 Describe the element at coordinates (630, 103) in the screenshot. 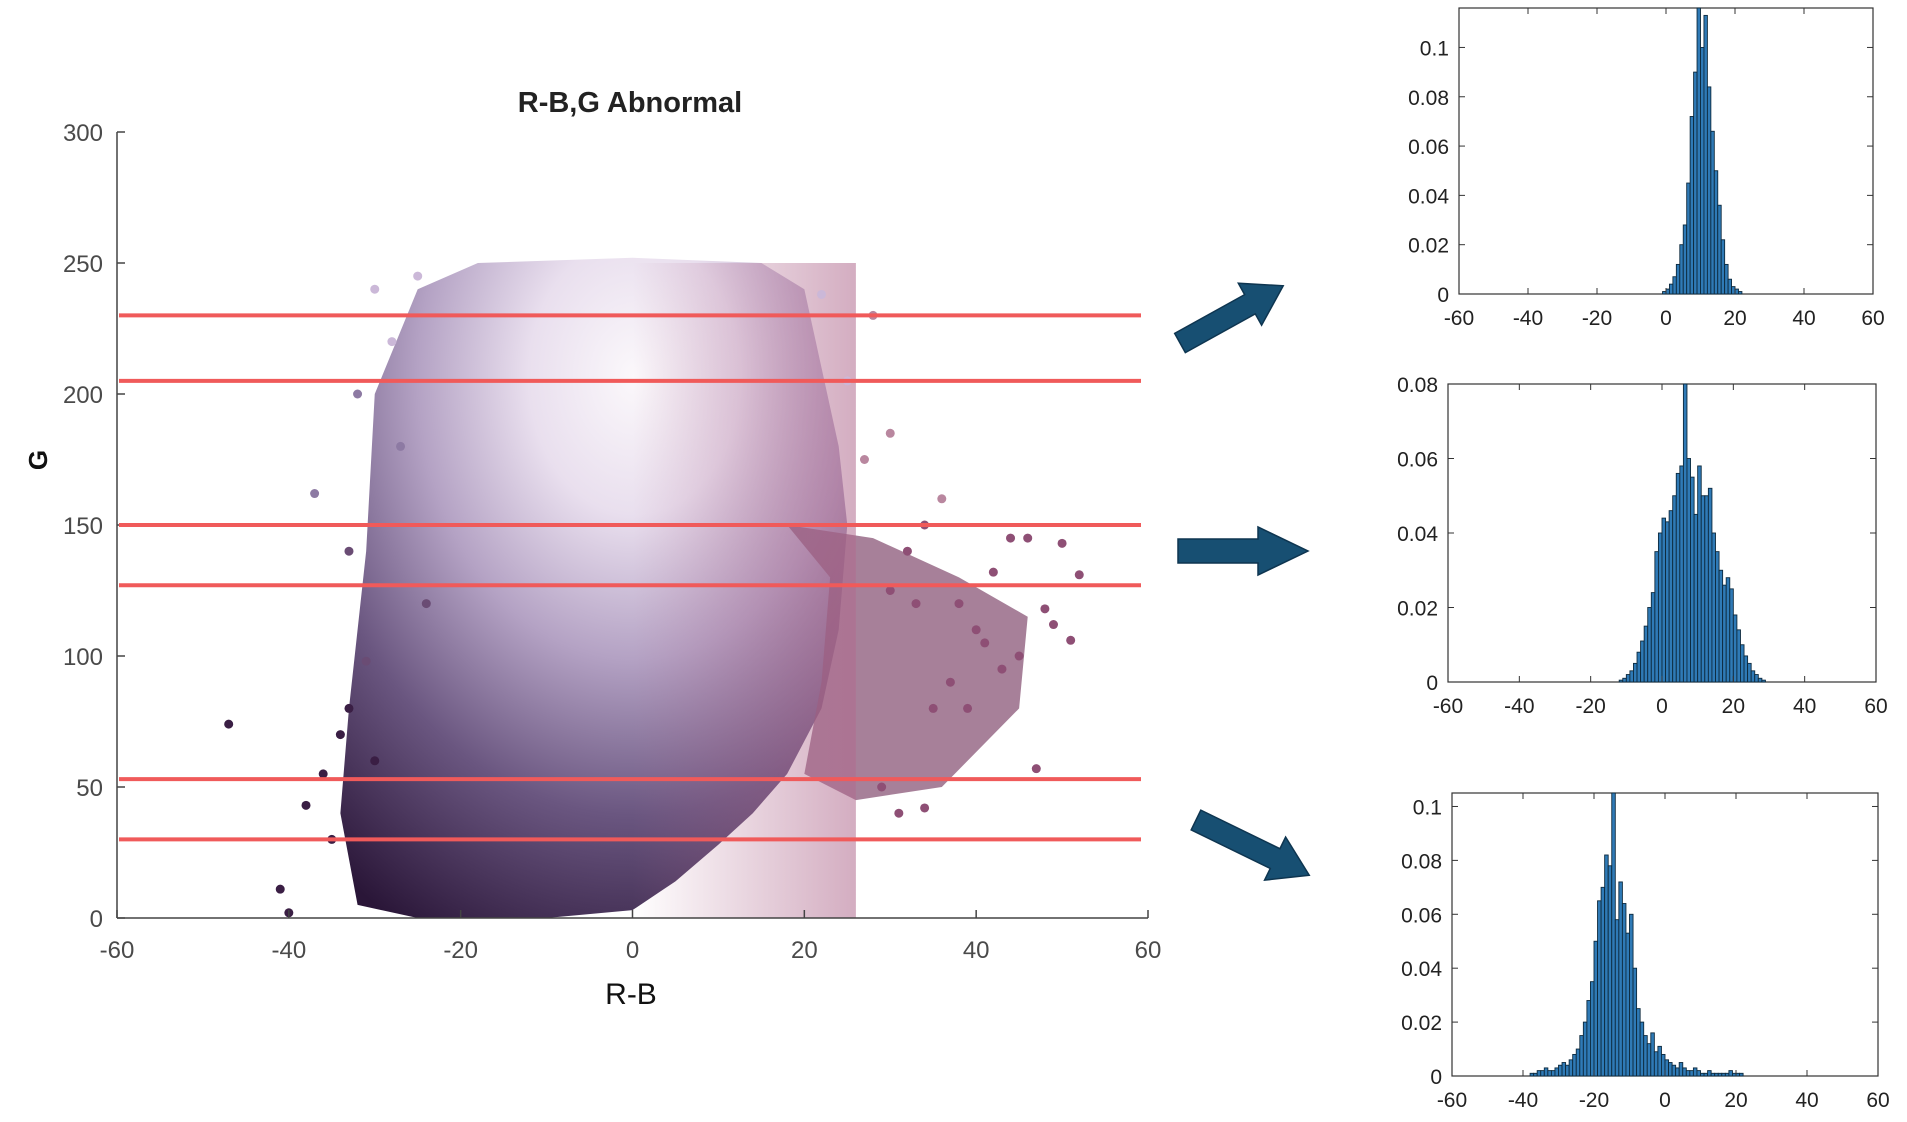

I see `main-chart-title: R-B,G Abnormal` at that location.